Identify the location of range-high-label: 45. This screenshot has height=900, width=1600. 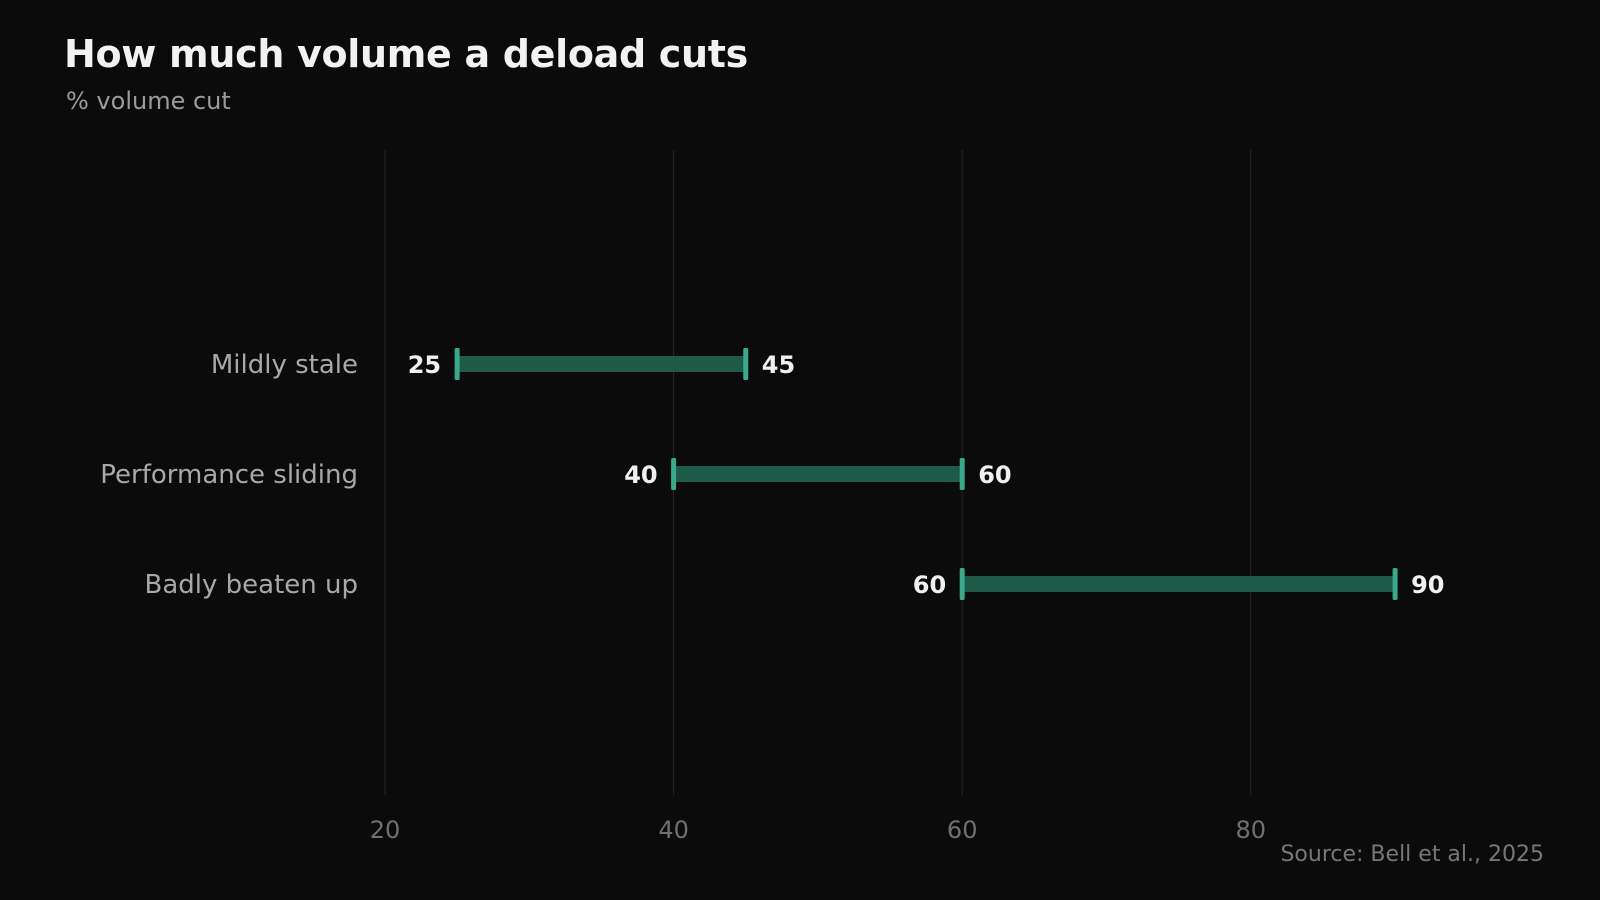
(778, 365).